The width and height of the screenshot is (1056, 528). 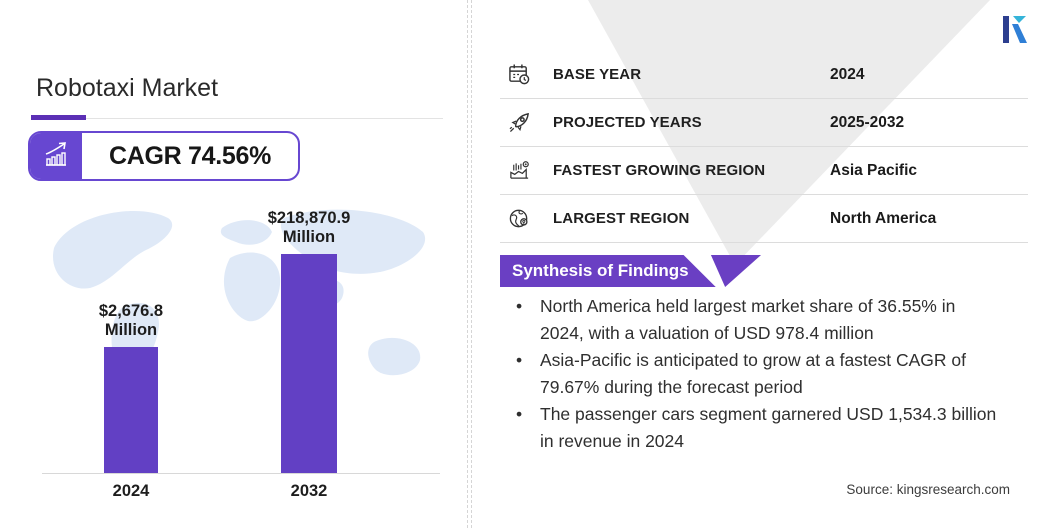 I want to click on table-row: BASE YEAR 2024, so click(x=764, y=75).